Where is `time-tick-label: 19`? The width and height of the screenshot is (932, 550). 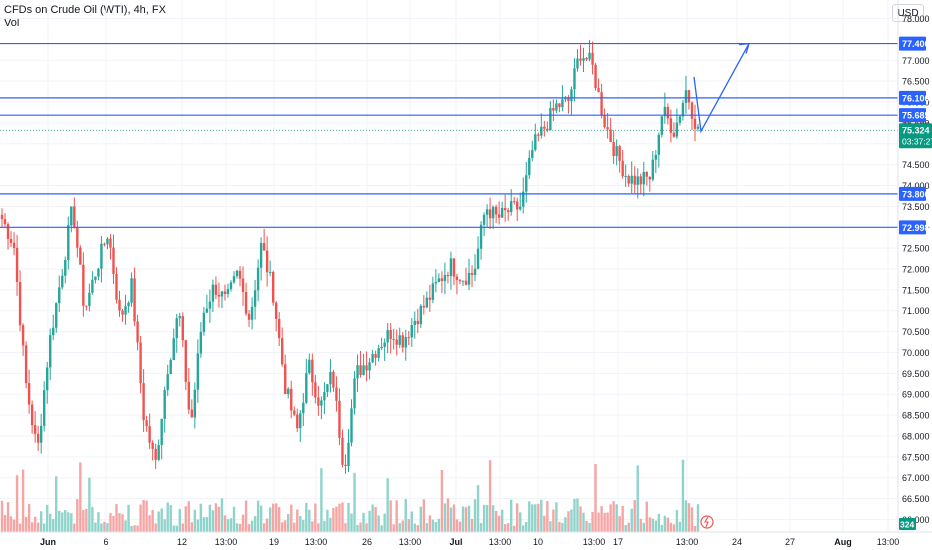
time-tick-label: 19 is located at coordinates (274, 542).